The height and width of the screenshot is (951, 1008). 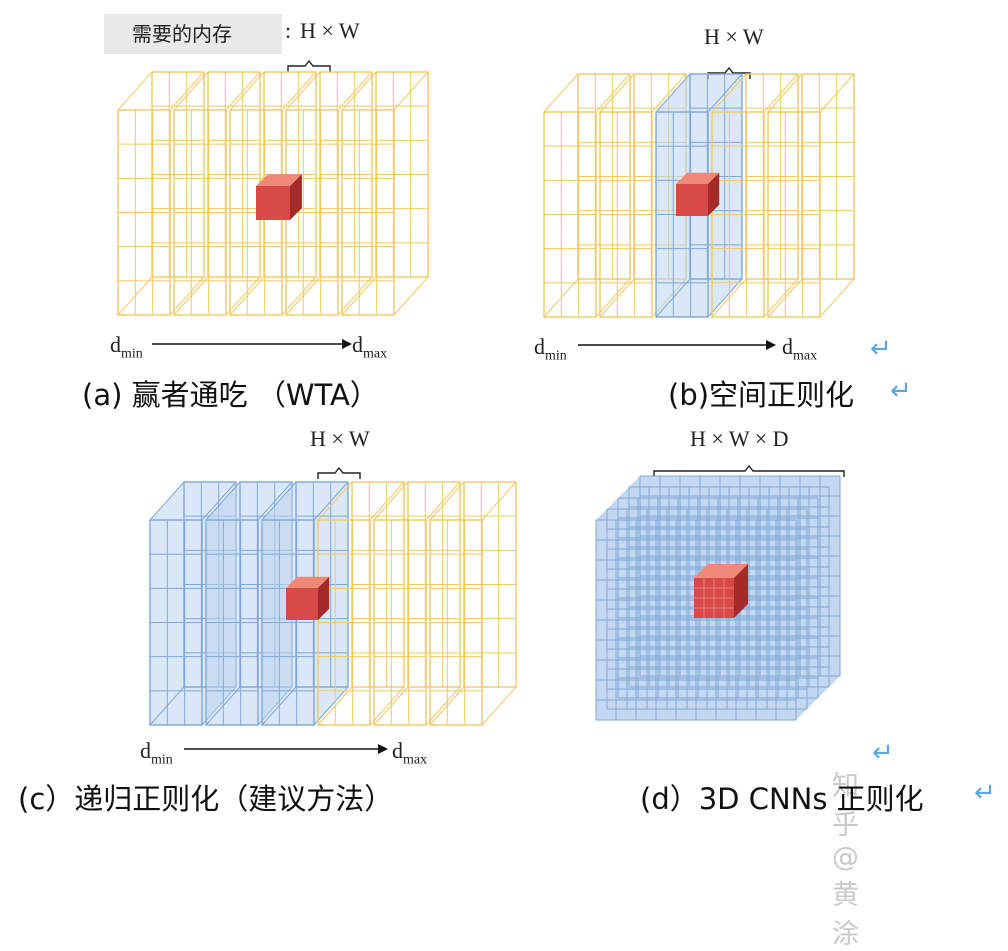 What do you see at coordinates (739, 438) in the screenshot?
I see `dim-label-d: H × W × D` at bounding box center [739, 438].